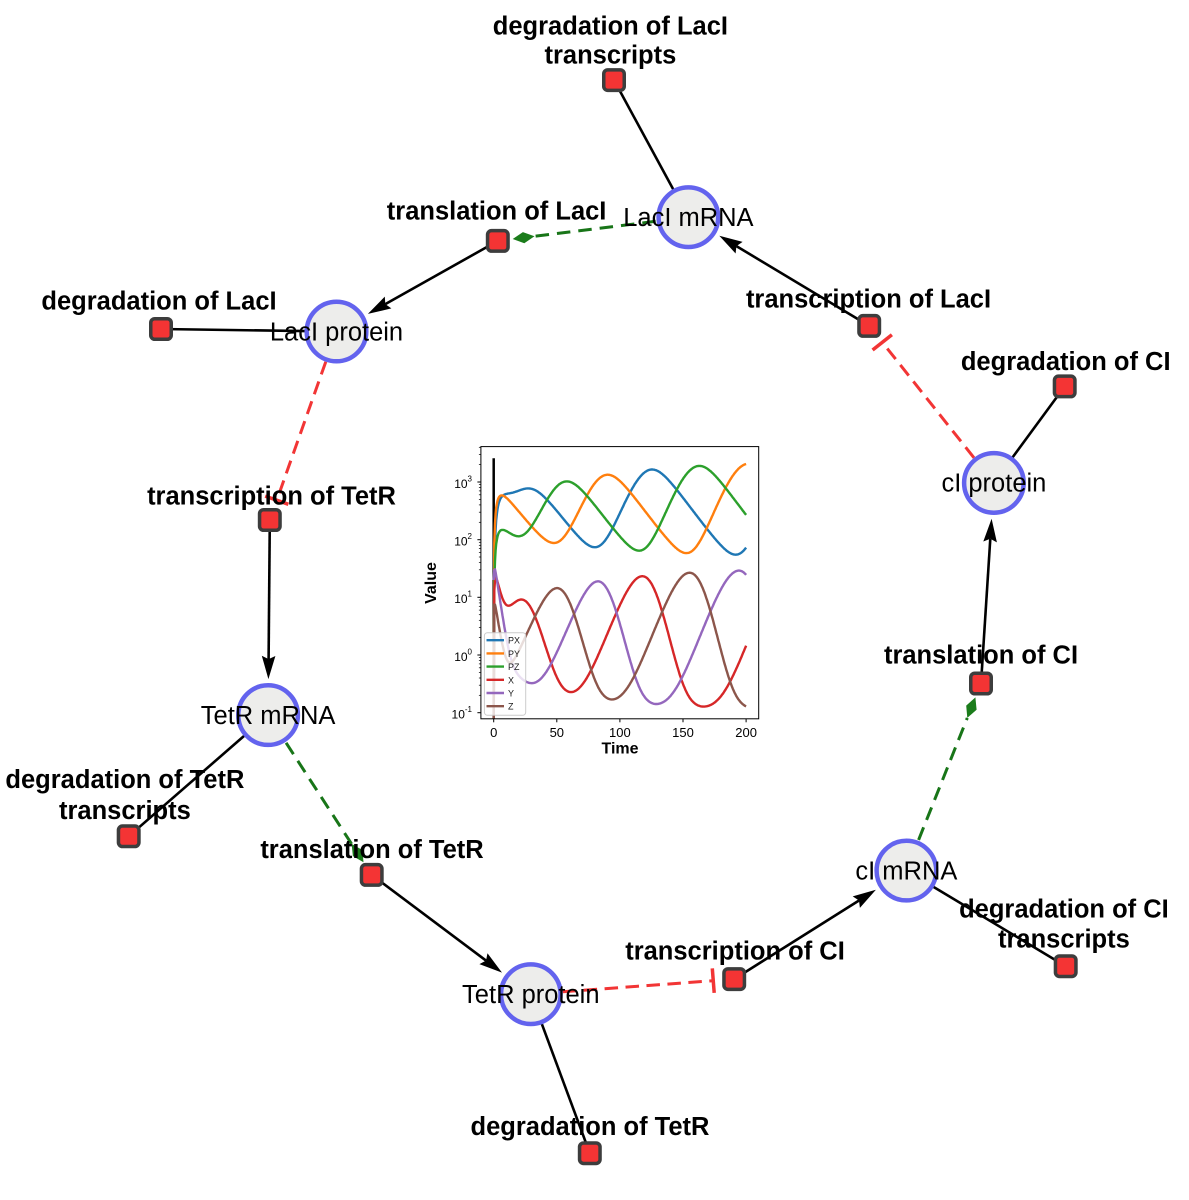  I want to click on svg-text: 50, so click(557, 732).